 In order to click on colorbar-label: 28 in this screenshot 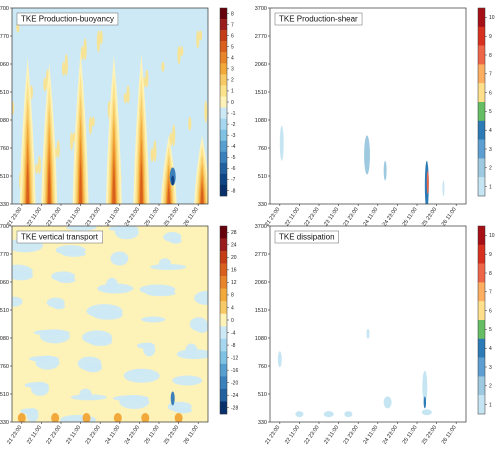, I will do `click(234, 233)`.